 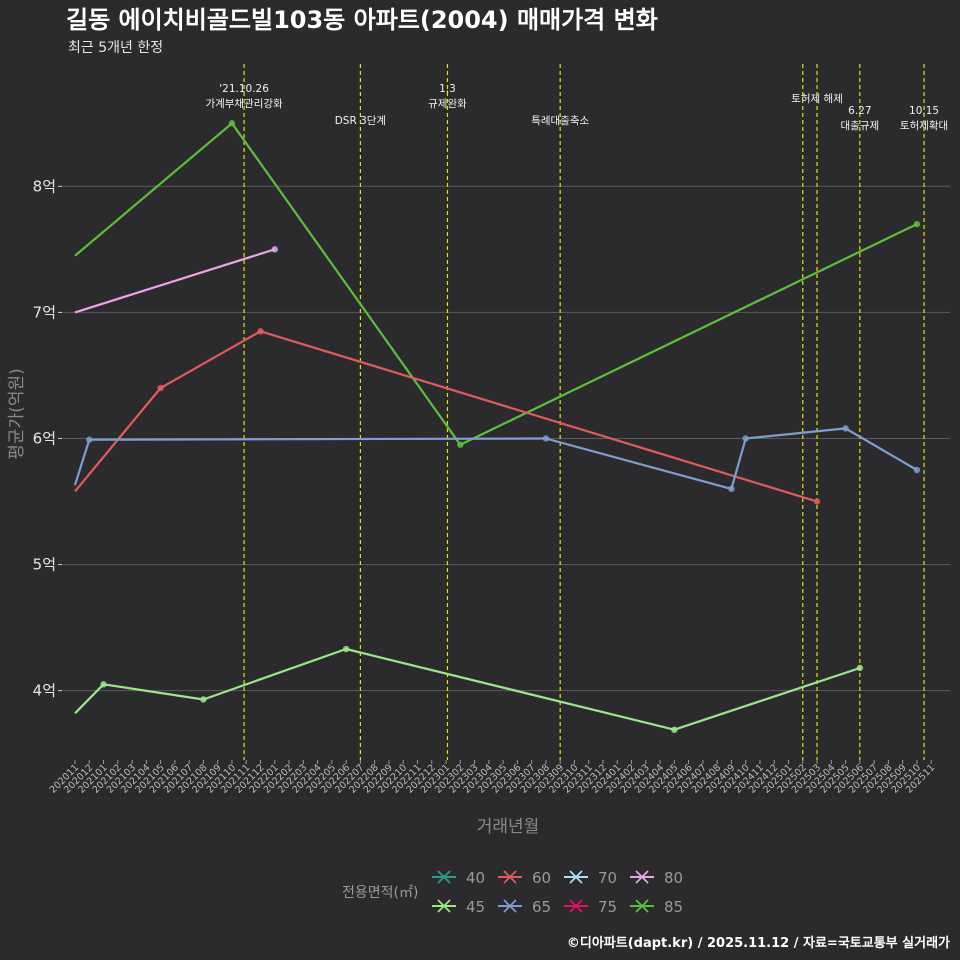 I want to click on event-label-7-1: 토허제확대, so click(x=924, y=125).